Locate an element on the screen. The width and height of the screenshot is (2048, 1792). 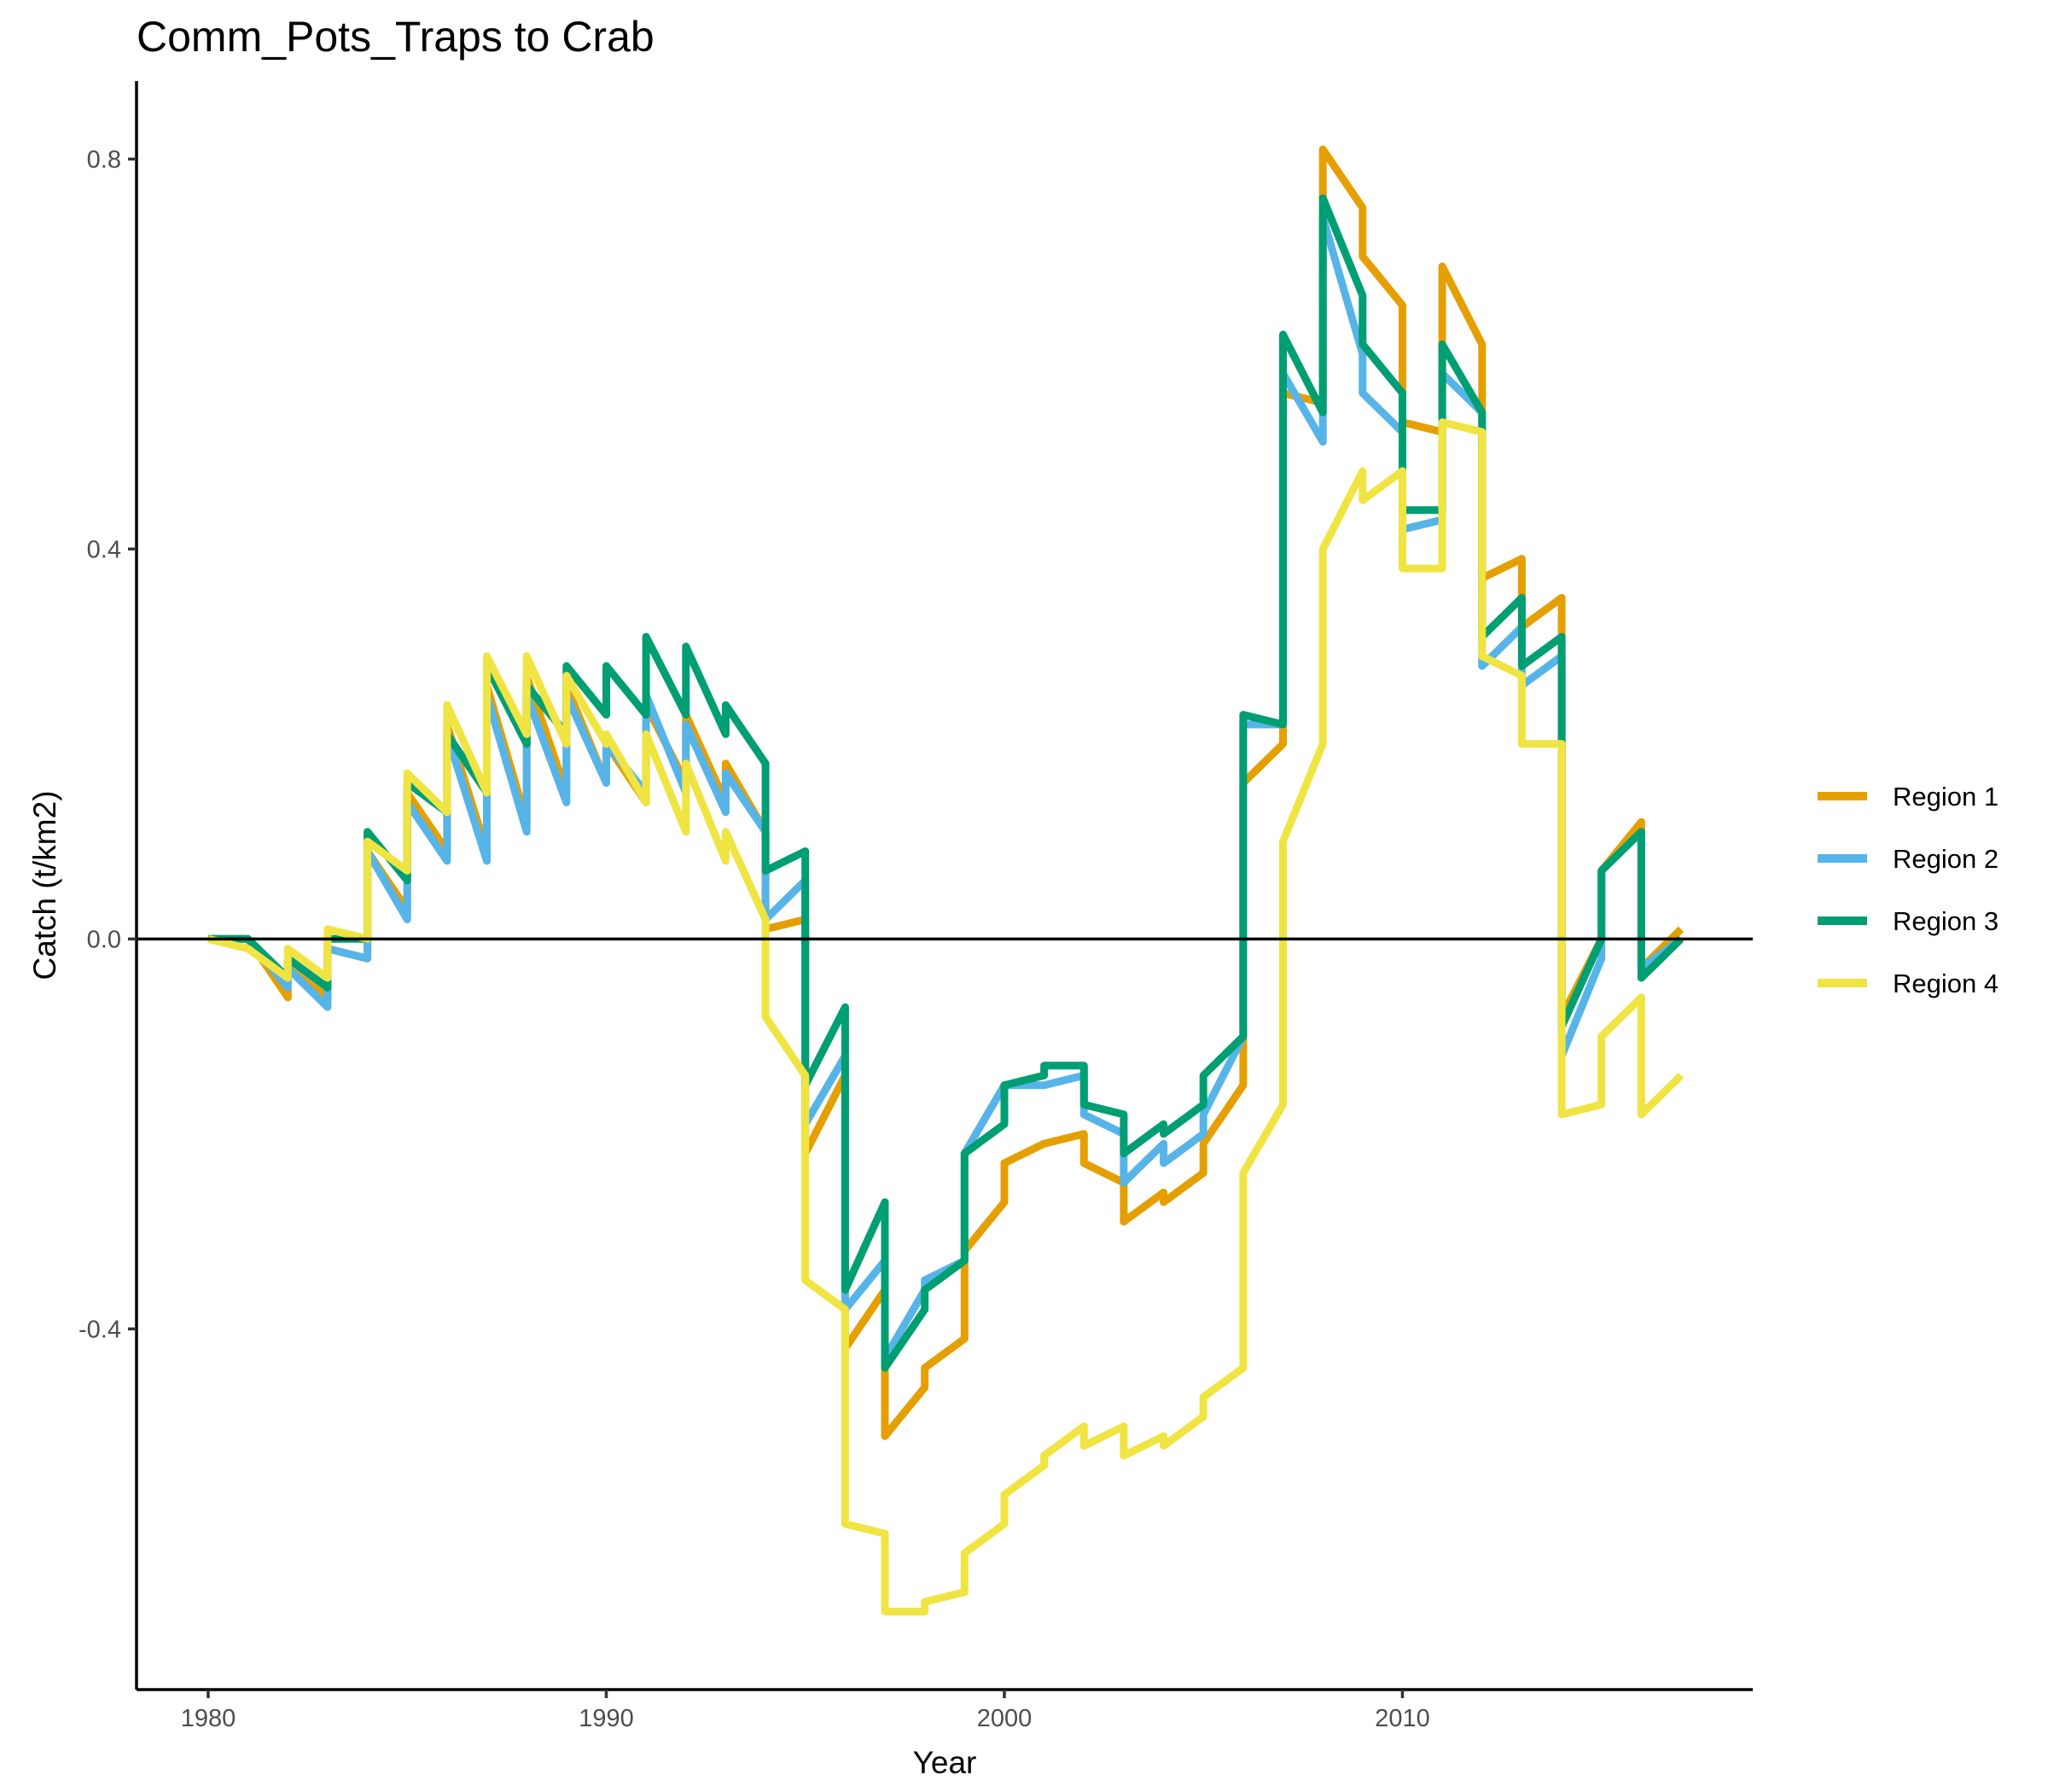
x-tick-label: 1990 is located at coordinates (606, 1718).